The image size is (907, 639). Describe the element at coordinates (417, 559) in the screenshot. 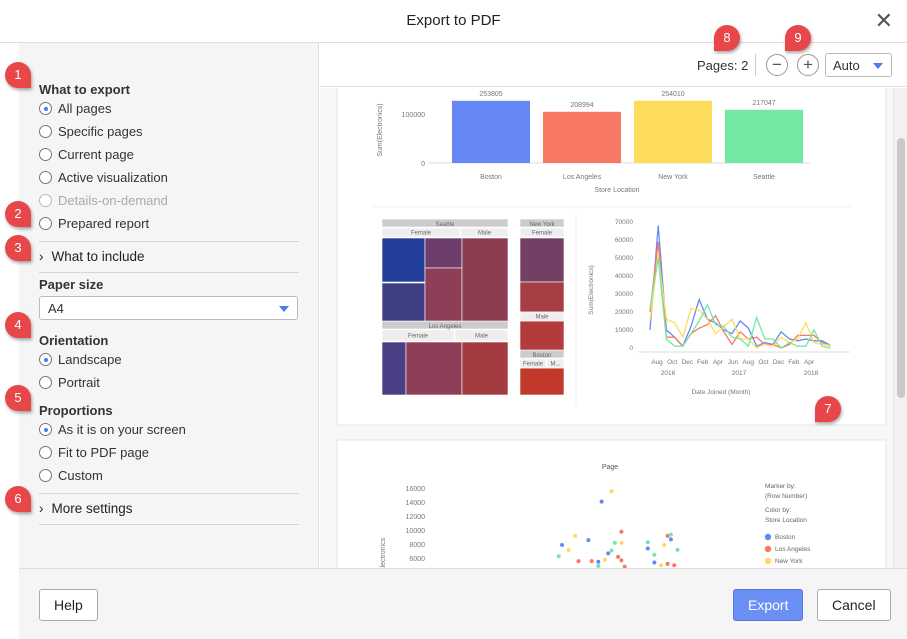

I see `scatter-y-tick: 6000` at that location.